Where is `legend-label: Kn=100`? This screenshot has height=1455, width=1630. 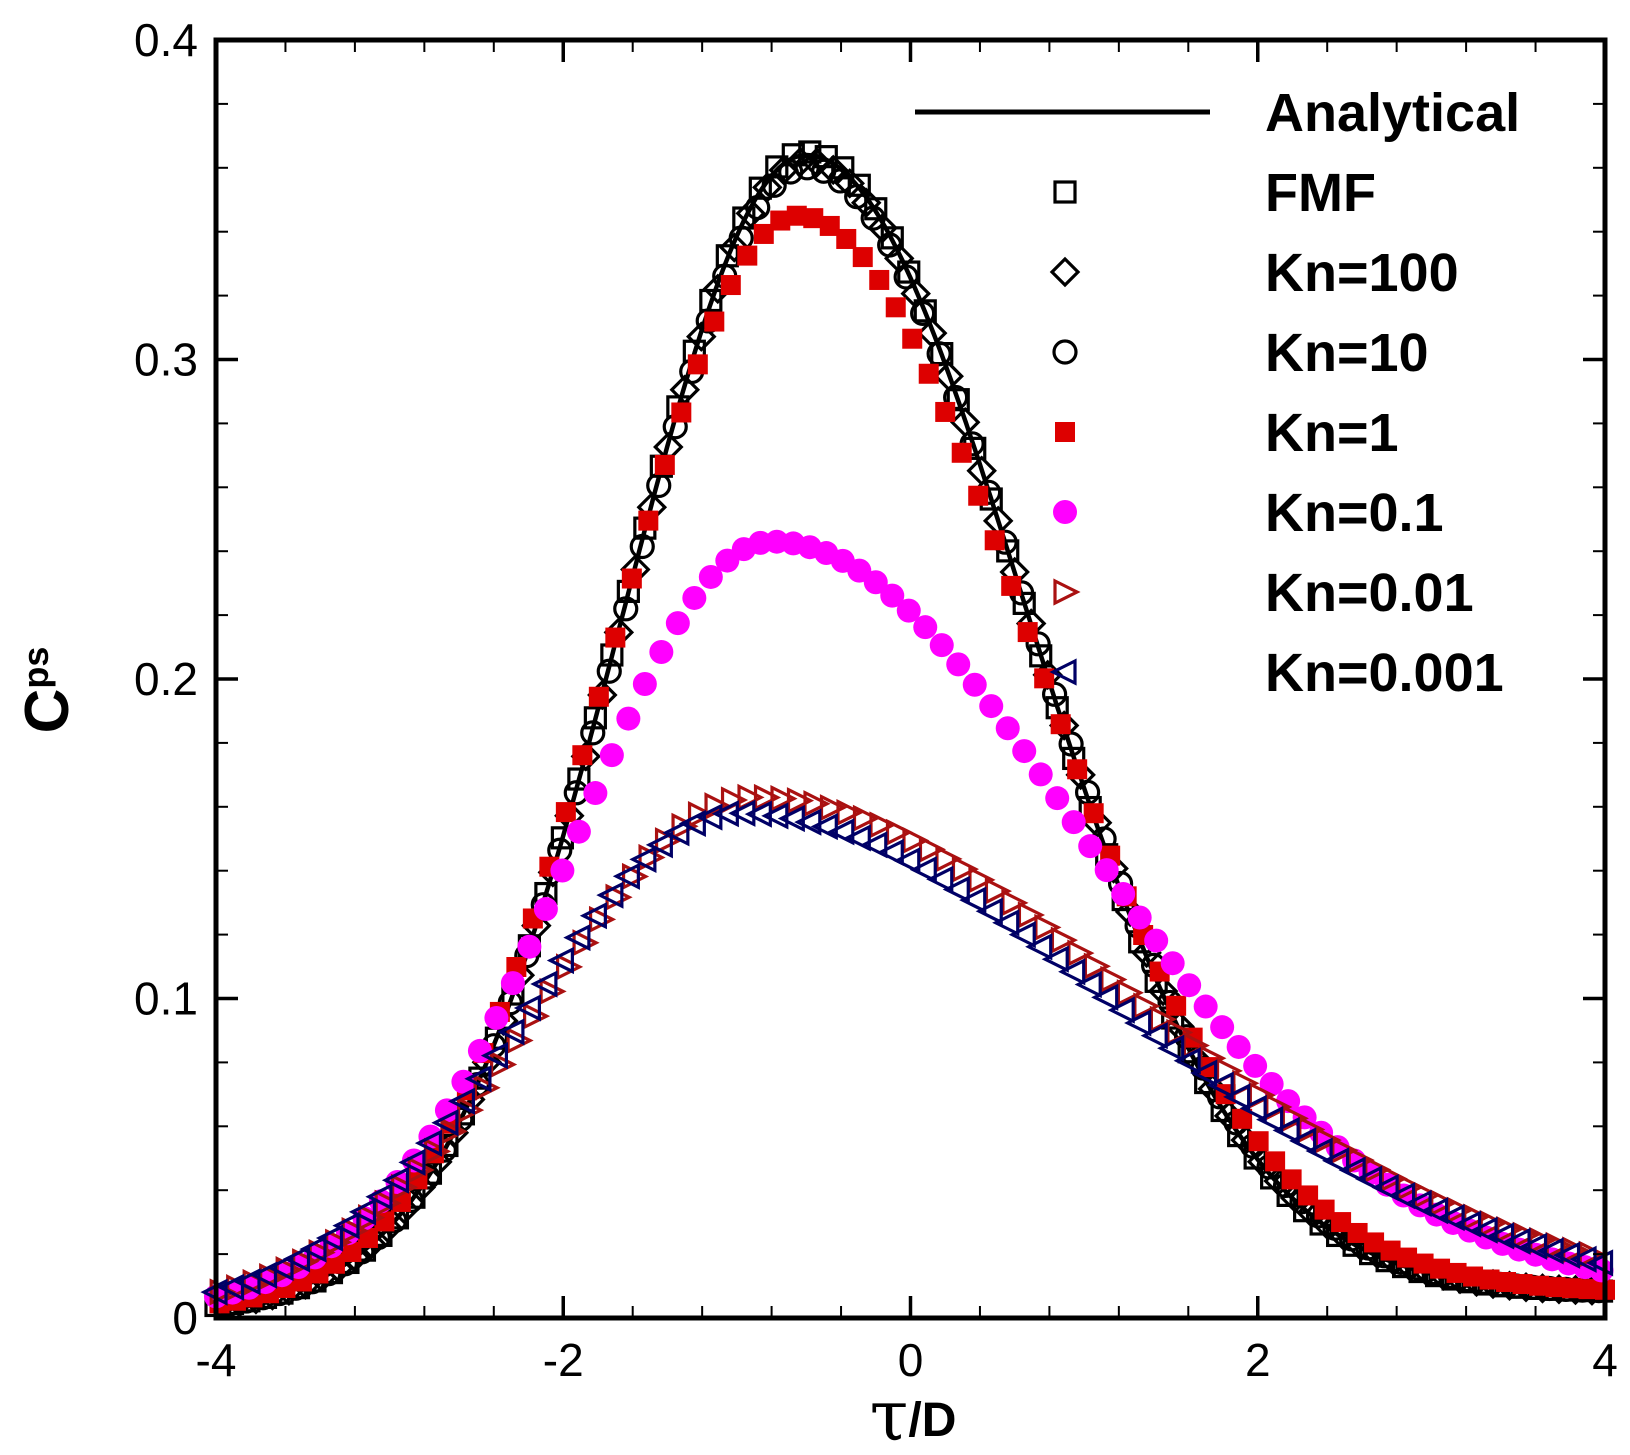 legend-label: Kn=100 is located at coordinates (1362, 273).